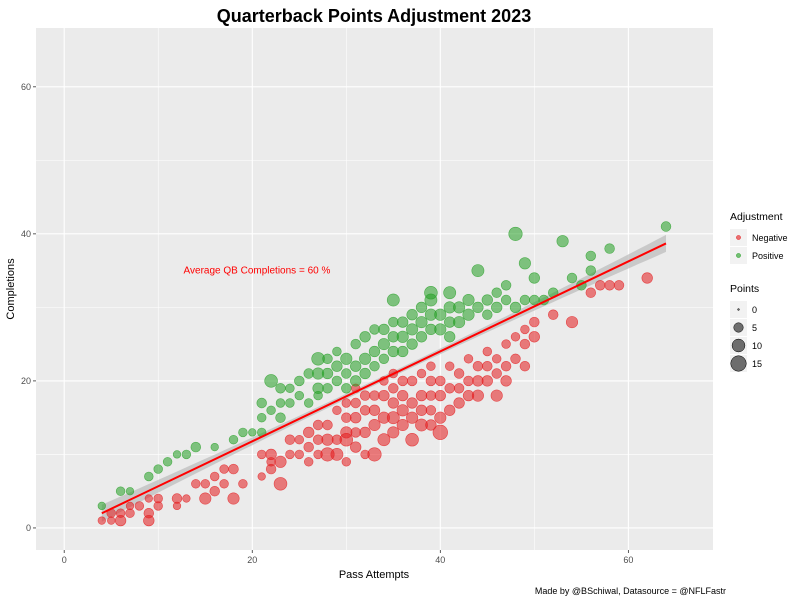 This screenshot has width=800, height=600. Describe the element at coordinates (347, 557) in the screenshot. I see `x-axis-ticks: 0 20 40 60` at that location.